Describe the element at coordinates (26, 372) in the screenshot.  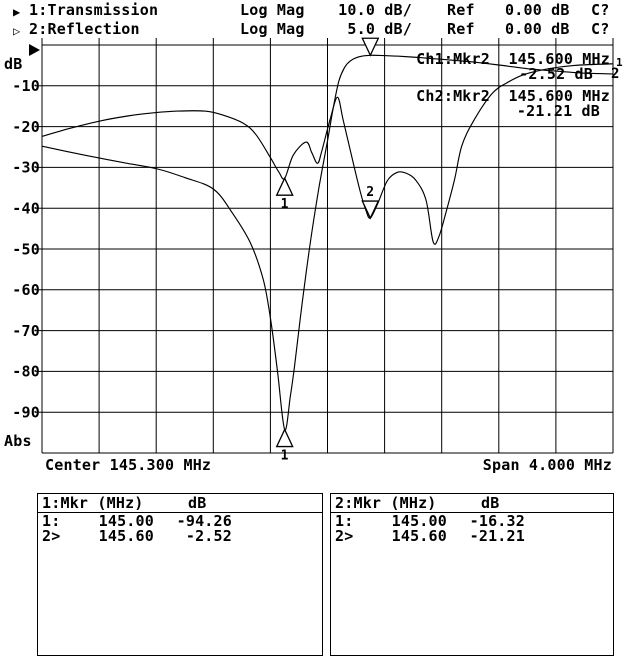
I see `y-axis-tick-label: -80` at that location.